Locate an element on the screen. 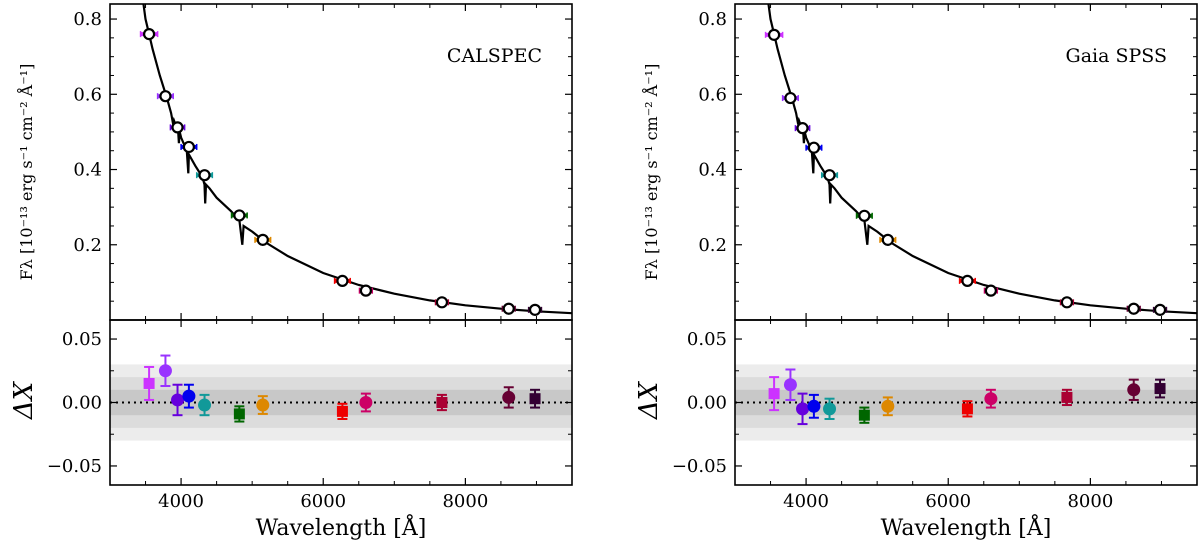  panel-label: CALSPEC is located at coordinates (494, 56).